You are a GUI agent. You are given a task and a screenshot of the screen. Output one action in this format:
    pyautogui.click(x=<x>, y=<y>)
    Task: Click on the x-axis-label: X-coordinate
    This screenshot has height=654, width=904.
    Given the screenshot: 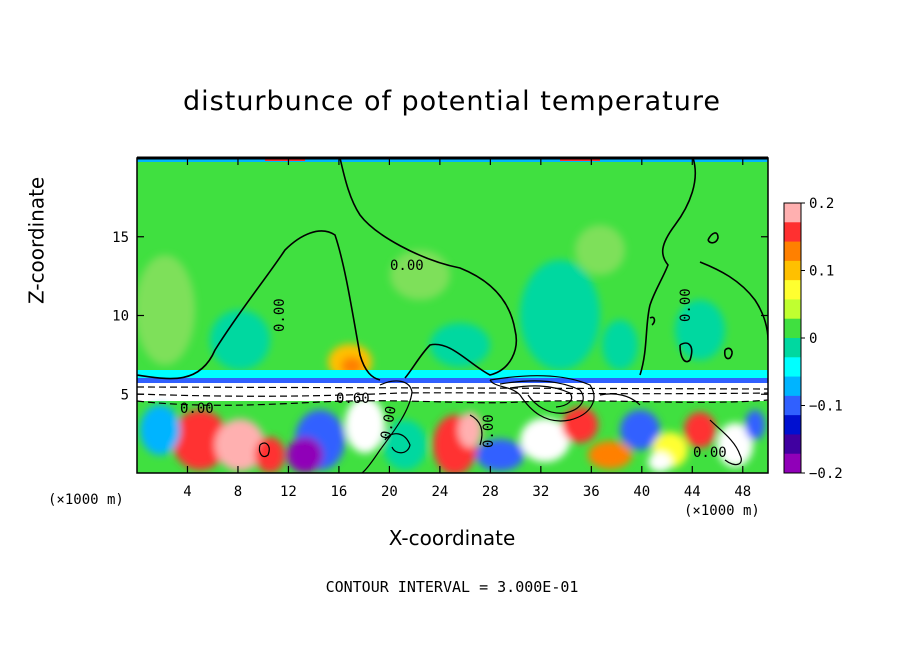 What is the action you would take?
    pyautogui.click(x=452, y=538)
    